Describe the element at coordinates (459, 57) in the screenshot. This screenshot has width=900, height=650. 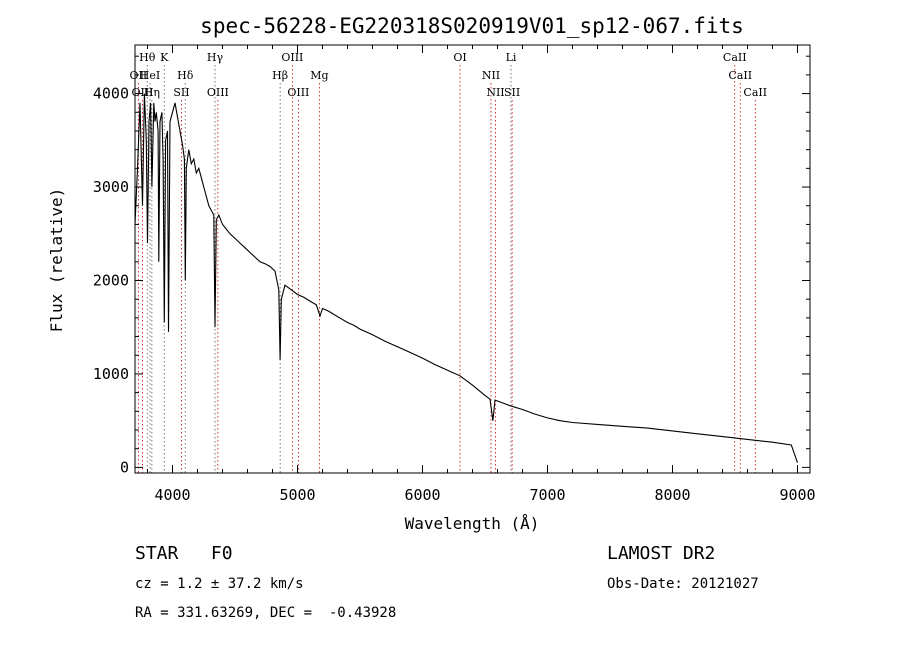
I see `spectral-line-label: OI` at that location.